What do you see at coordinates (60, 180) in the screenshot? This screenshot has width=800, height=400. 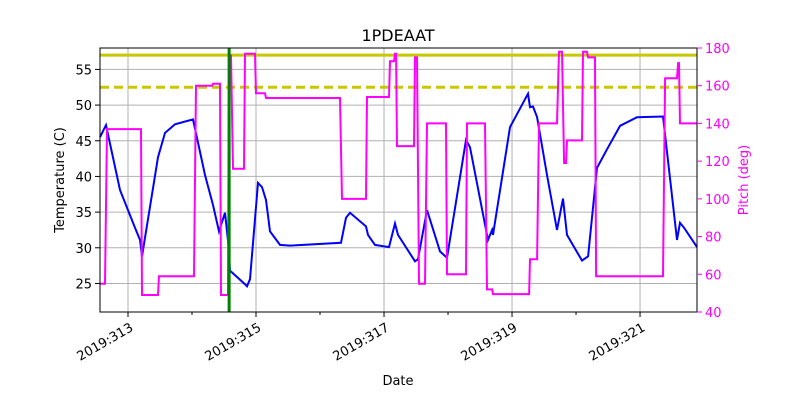 I see `y-axis-label: Temperature (C)` at bounding box center [60, 180].